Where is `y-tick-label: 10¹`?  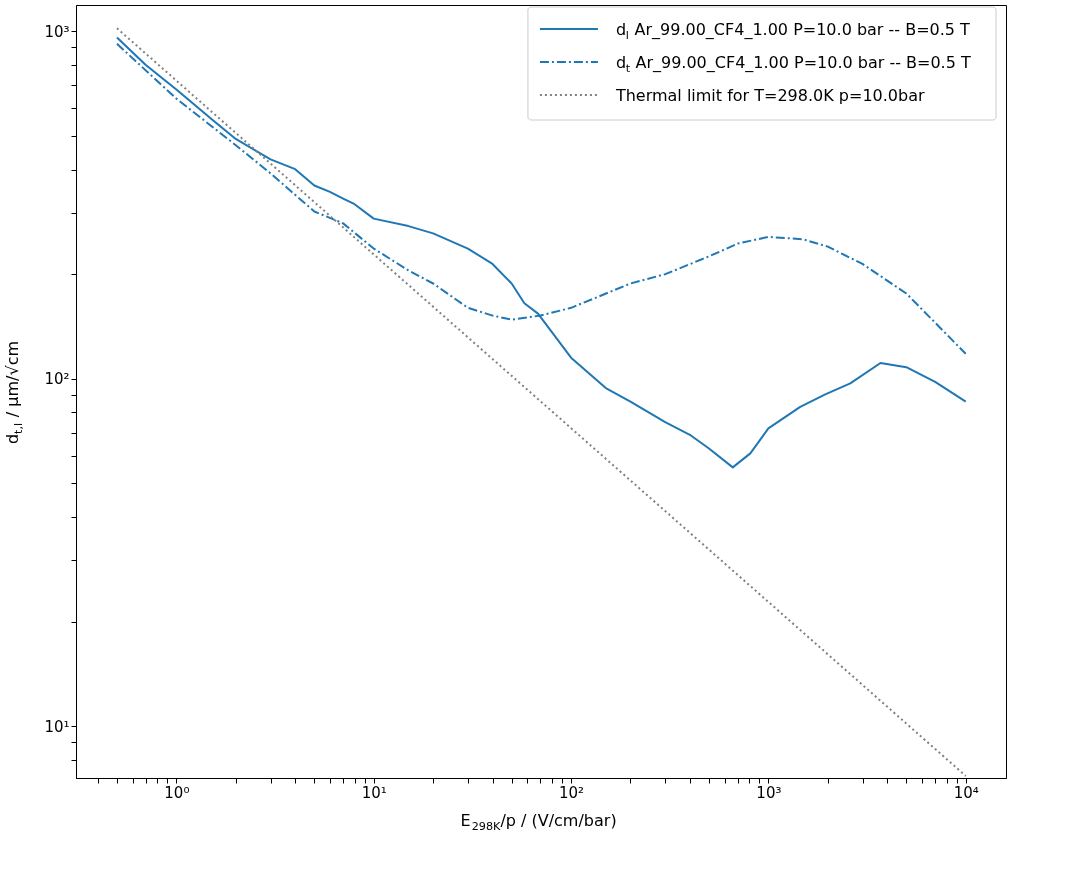 y-tick-label: 10¹ is located at coordinates (57, 726).